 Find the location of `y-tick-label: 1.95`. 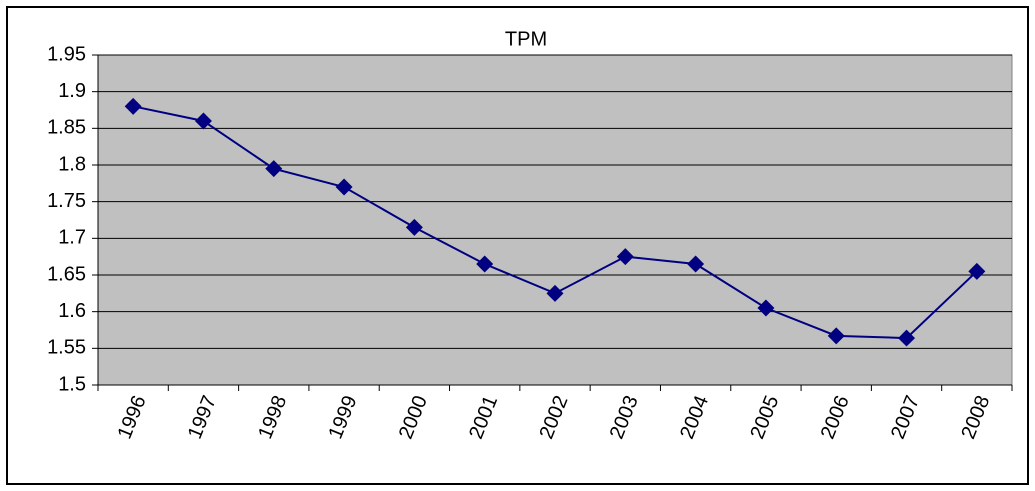

y-tick-label: 1.95 is located at coordinates (66, 54).